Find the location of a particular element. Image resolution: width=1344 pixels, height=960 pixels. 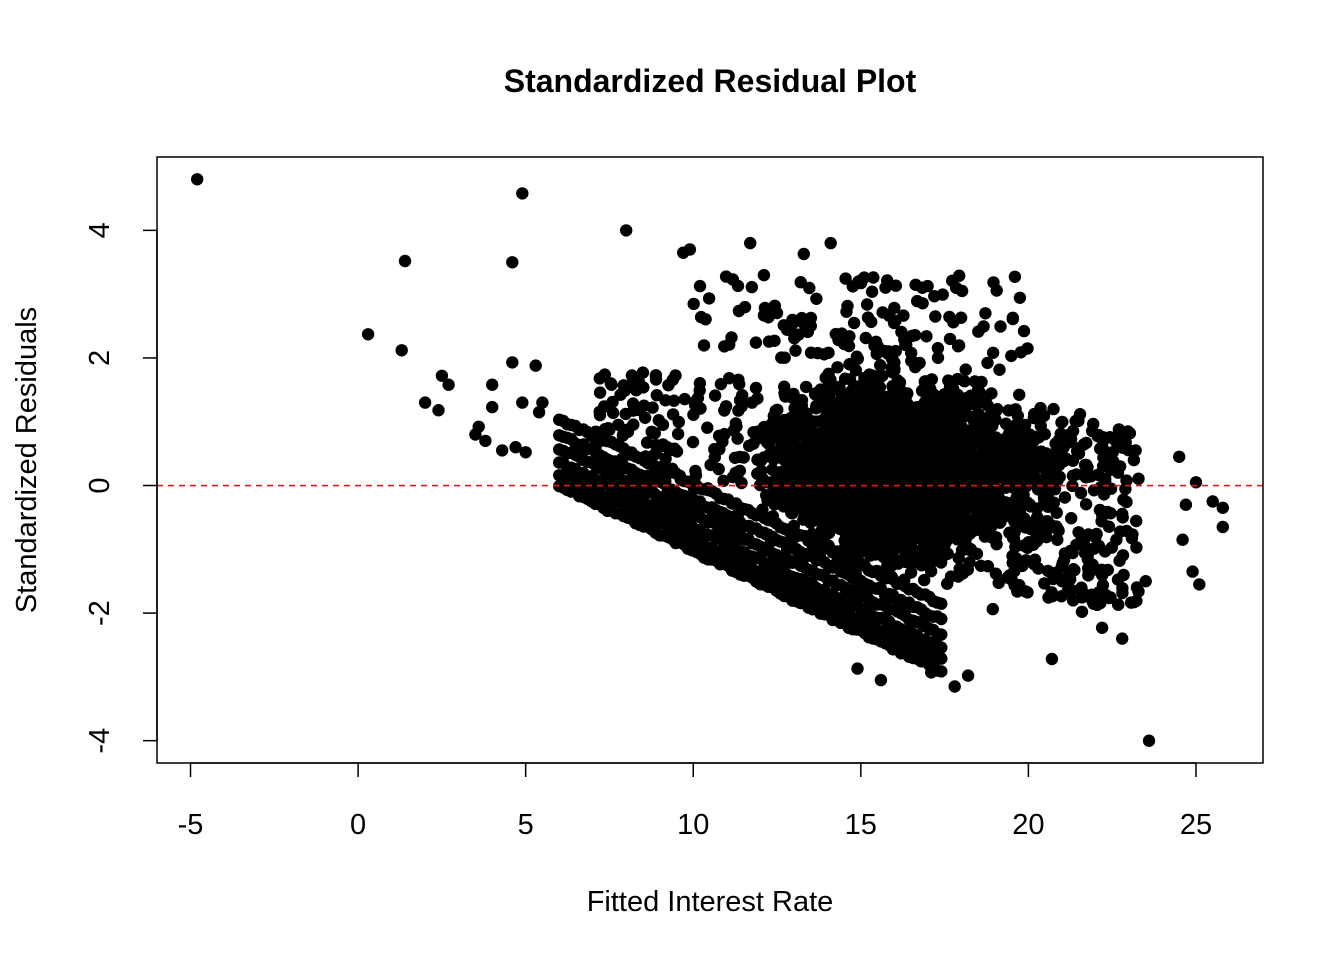

y-tick-label: -4 is located at coordinates (100, 741).